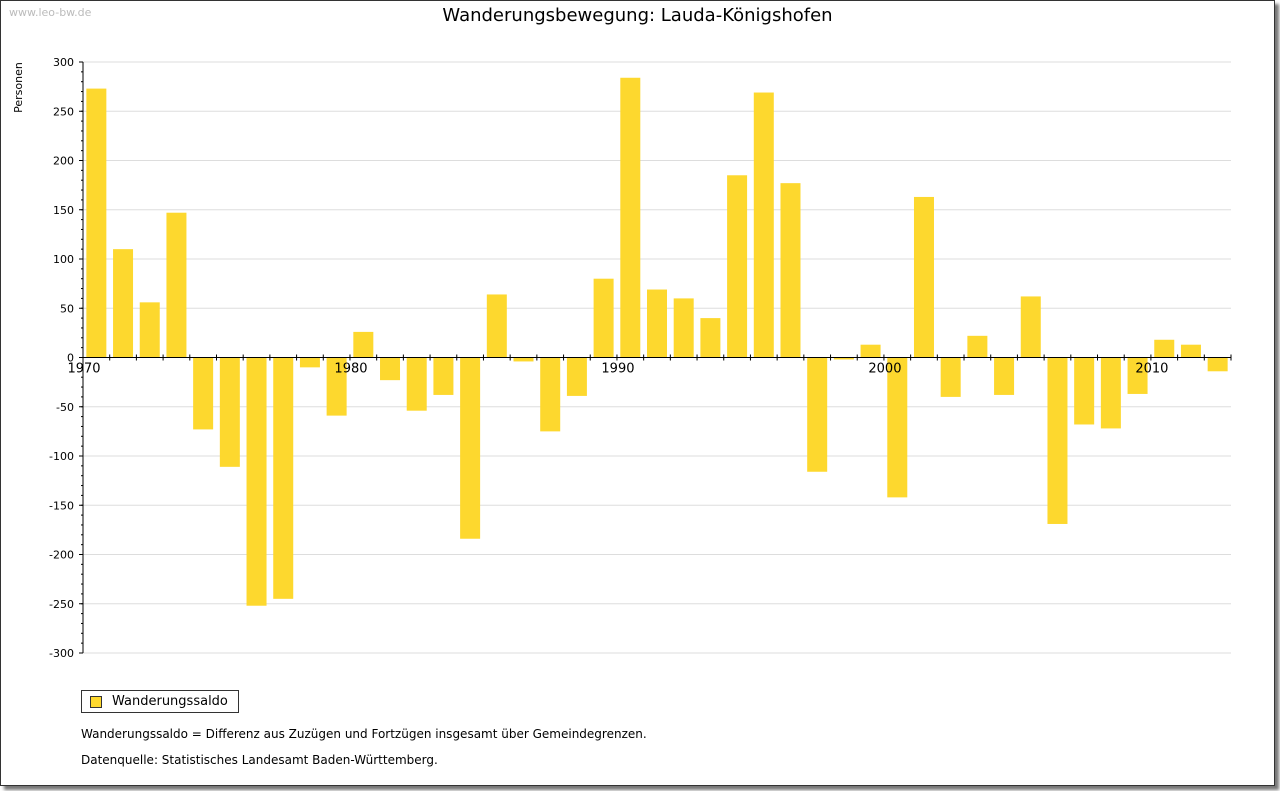 Image resolution: width=1280 pixels, height=791 pixels. Describe the element at coordinates (70, 358) in the screenshot. I see `y-tick-label: 0` at that location.